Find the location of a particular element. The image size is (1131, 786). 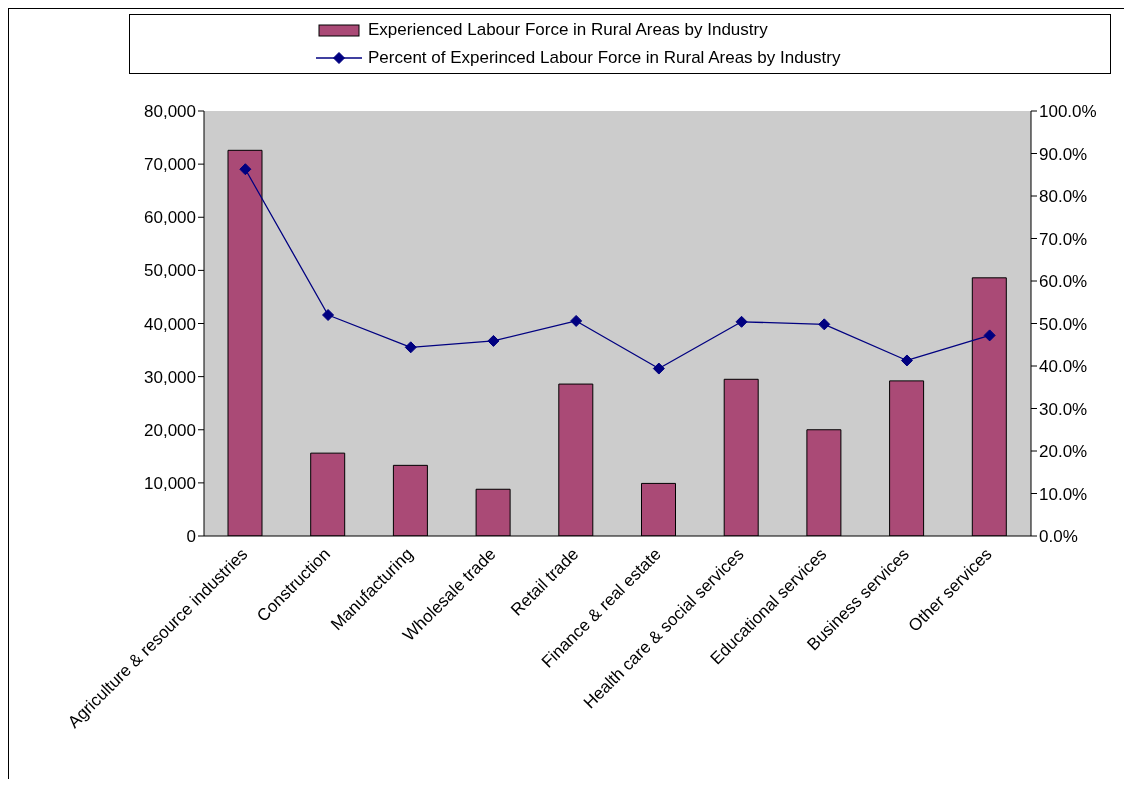

y-tick-label: 80,000 is located at coordinates (170, 112).